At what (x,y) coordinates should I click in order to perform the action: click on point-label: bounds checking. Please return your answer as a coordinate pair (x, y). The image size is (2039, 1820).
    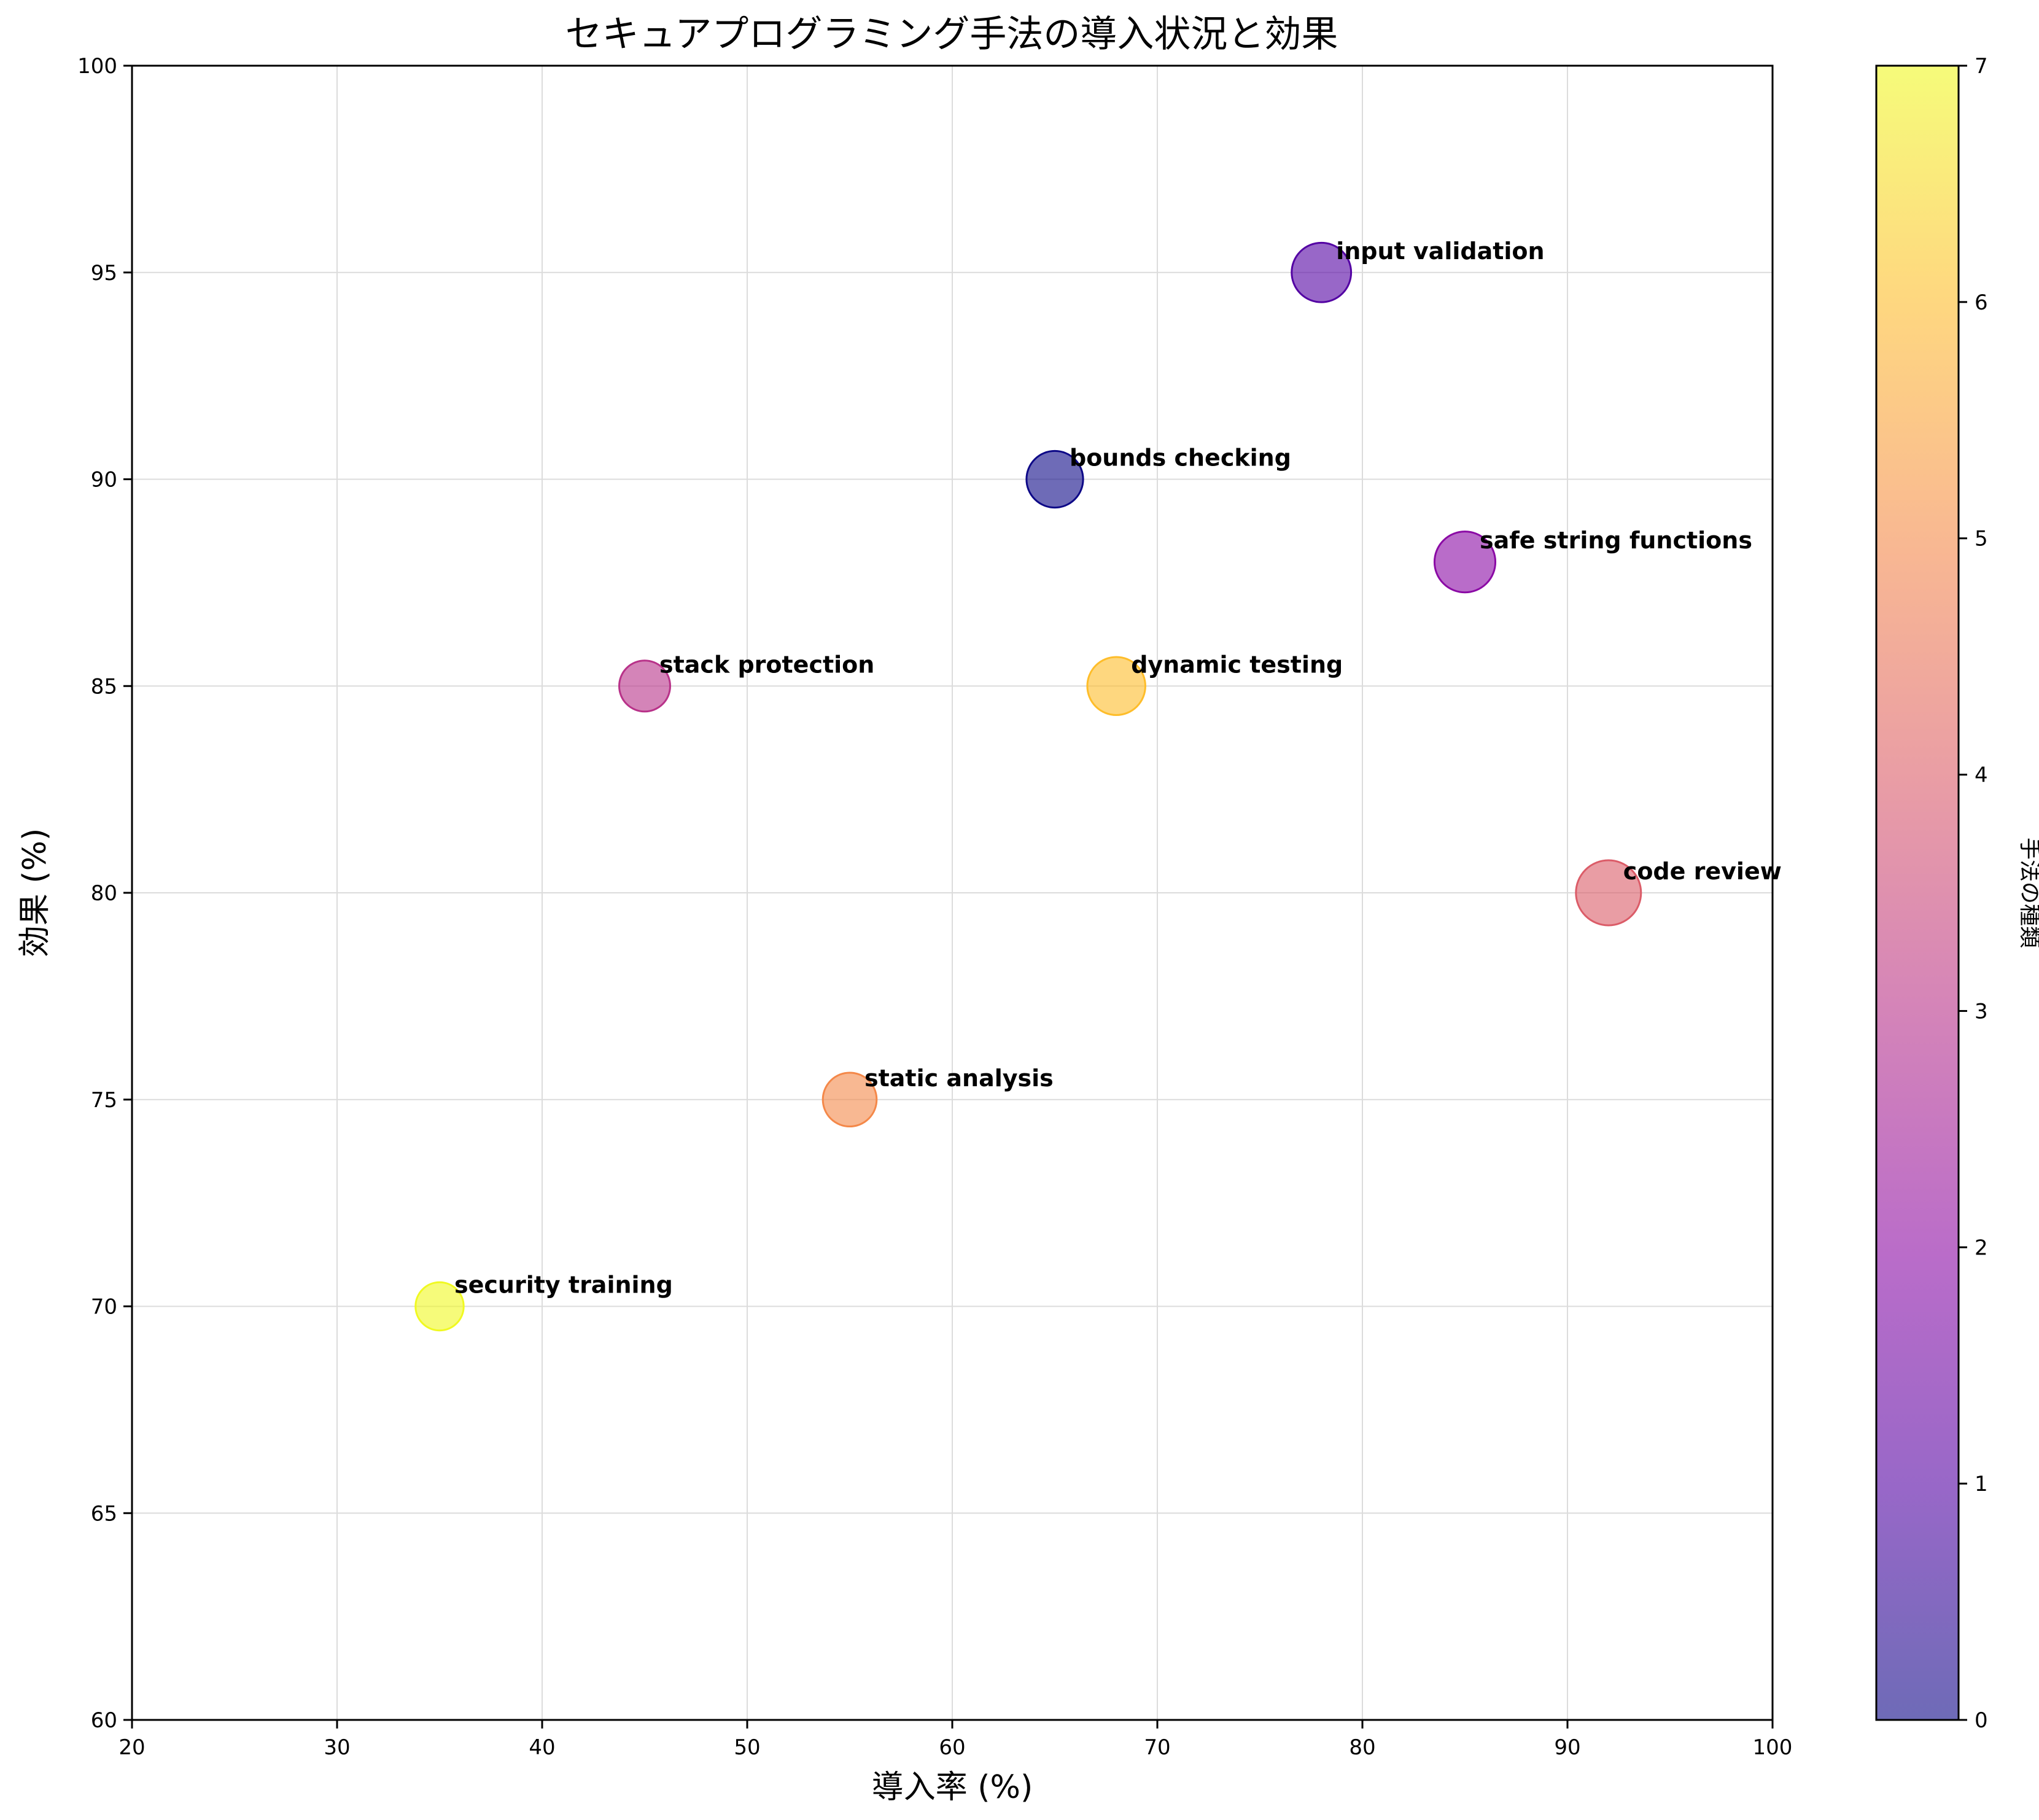
    Looking at the image, I should click on (1180, 459).